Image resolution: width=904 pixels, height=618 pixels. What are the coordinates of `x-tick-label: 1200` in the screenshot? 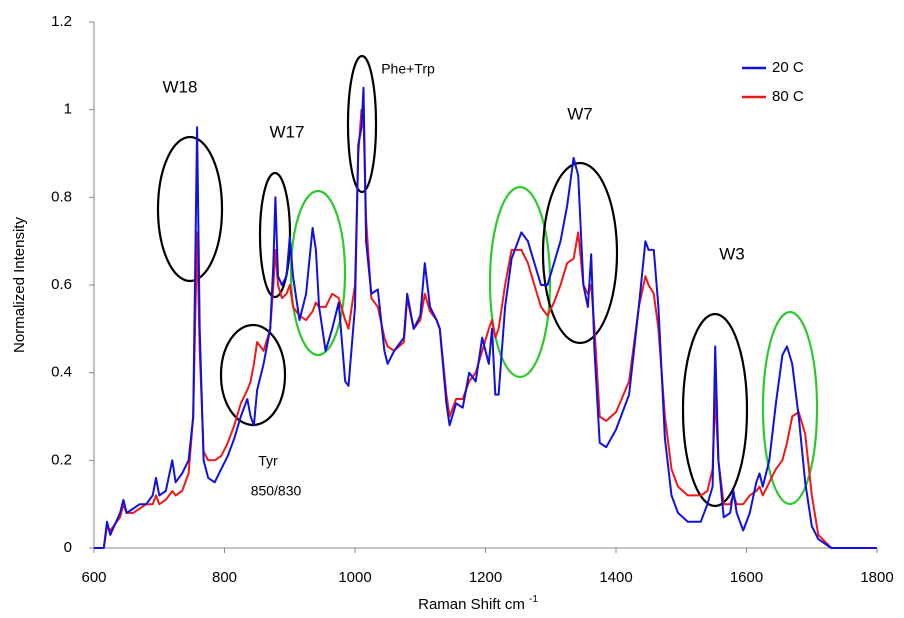 It's located at (485, 577).